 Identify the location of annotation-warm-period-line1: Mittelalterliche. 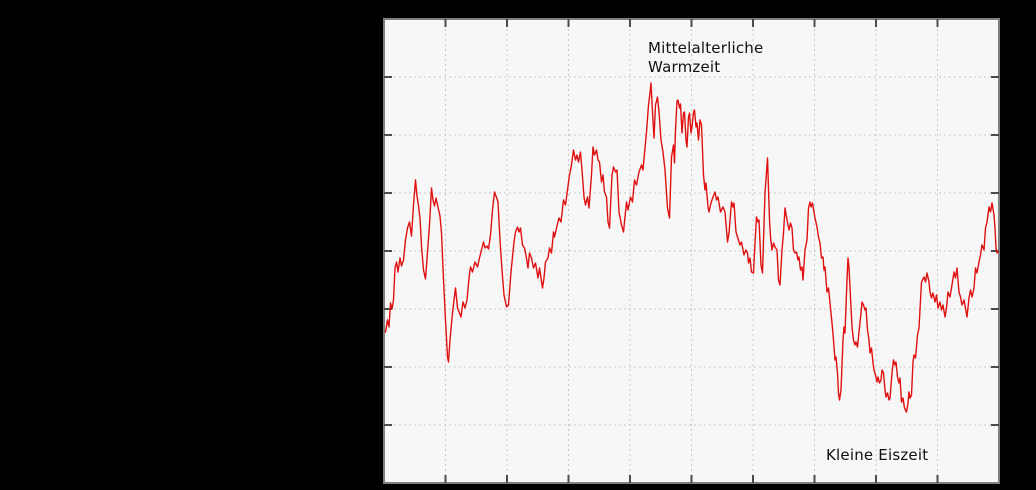
(706, 48).